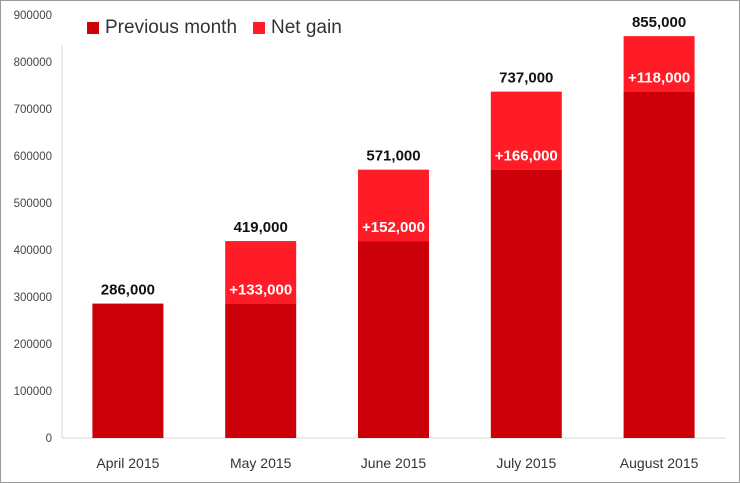 Image resolution: width=740 pixels, height=483 pixels. What do you see at coordinates (261, 227) in the screenshot?
I see `total-label: 419,000` at bounding box center [261, 227].